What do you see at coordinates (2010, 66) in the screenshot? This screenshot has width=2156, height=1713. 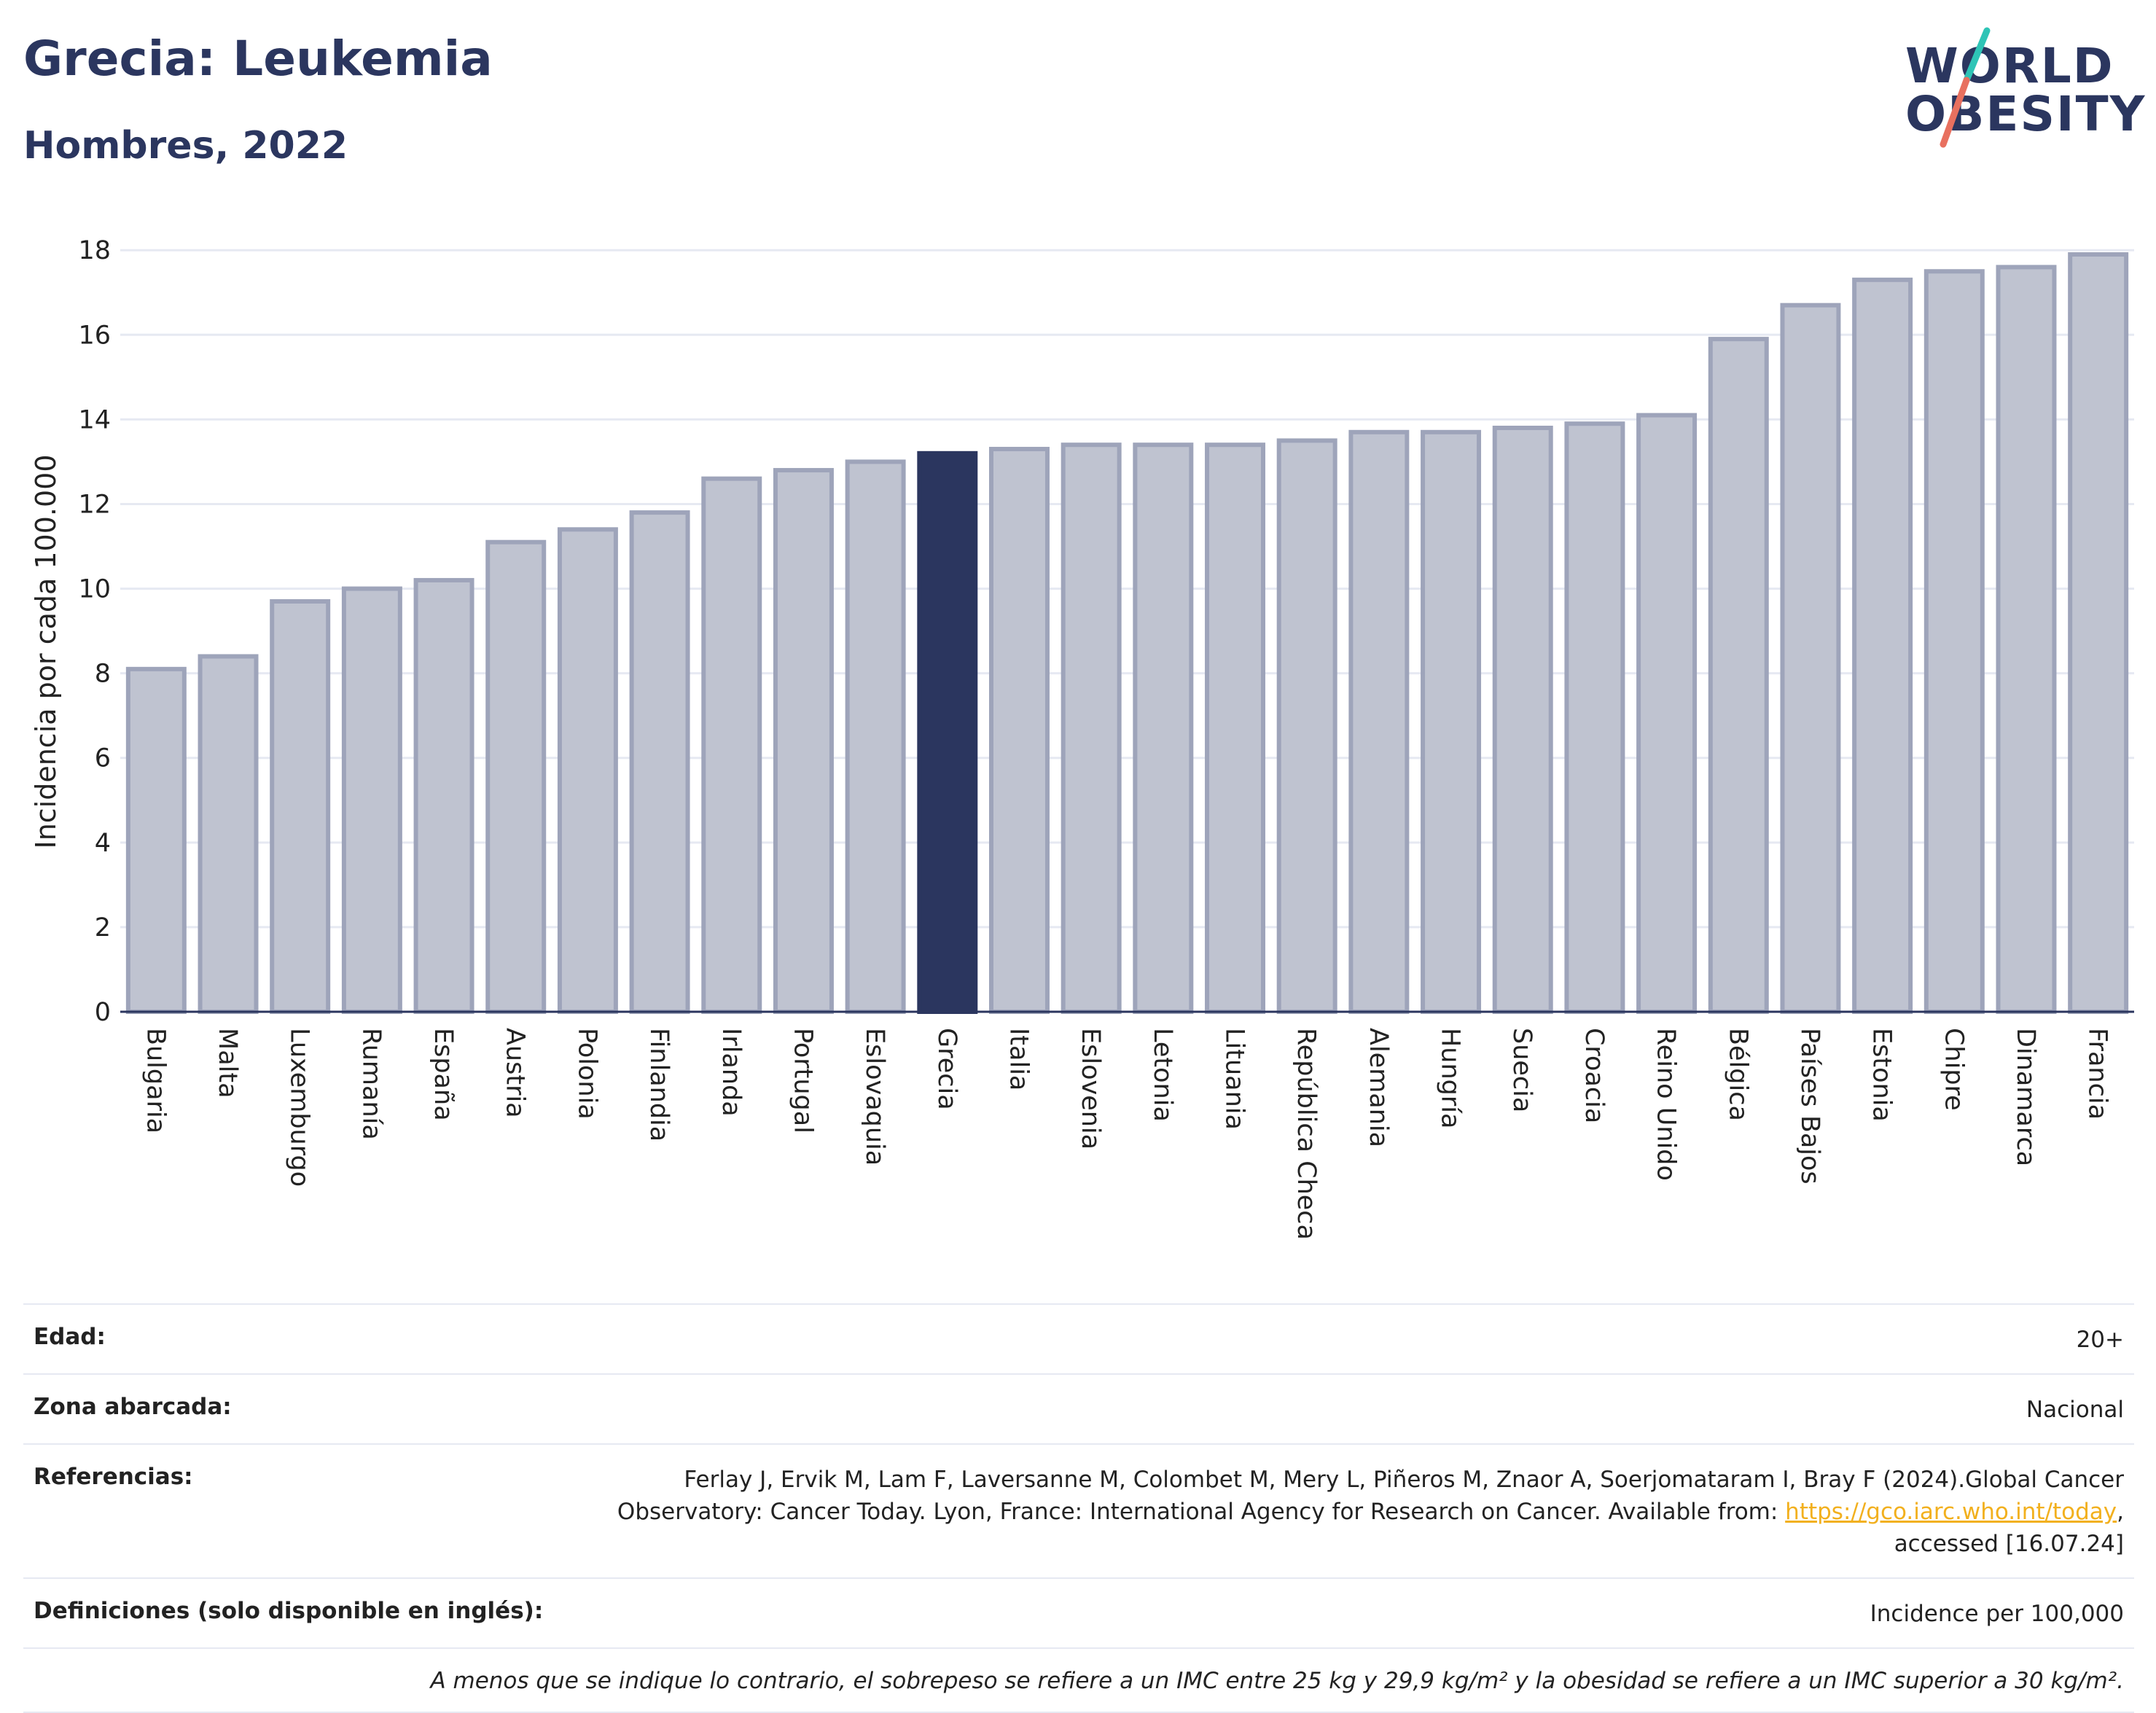 I see `logo-word-world: WORLD` at bounding box center [2010, 66].